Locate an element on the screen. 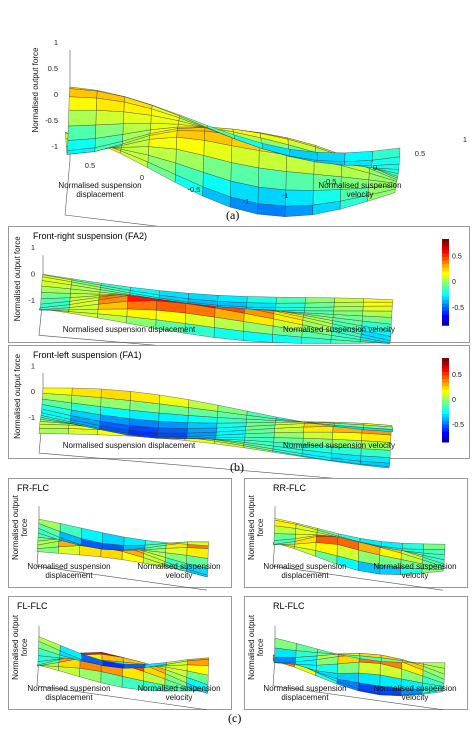 Image resolution: width=474 pixels, height=729 pixels. b1-ylabel: Normalised suspension velocity is located at coordinates (339, 329).